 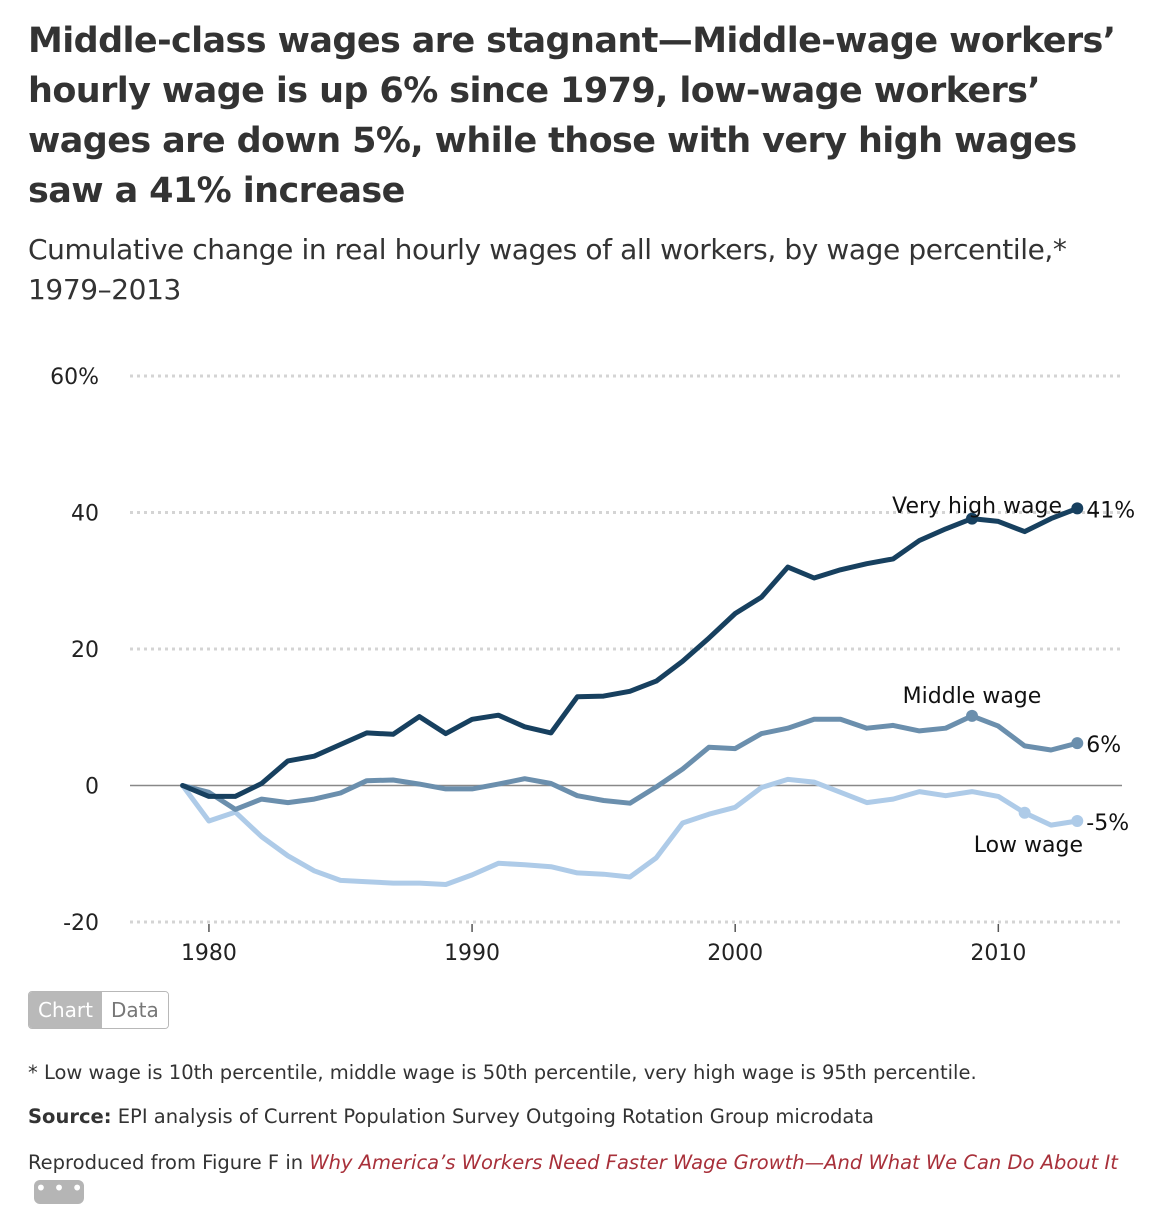 I want to click on y-tick-label: 40, so click(x=85, y=514).